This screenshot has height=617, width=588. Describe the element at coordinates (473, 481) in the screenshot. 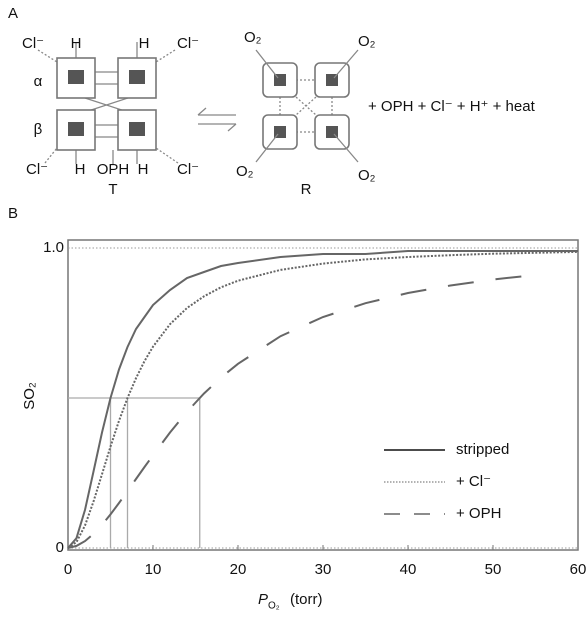

I see `legend-label: + Cl⁻` at that location.